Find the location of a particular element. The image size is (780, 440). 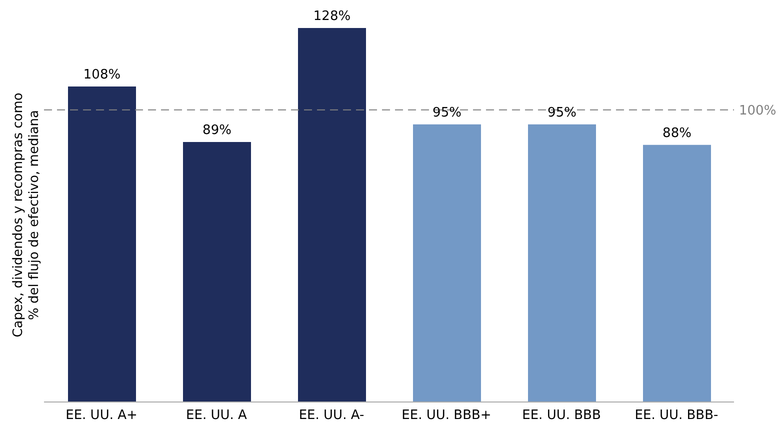

data-label: 89% is located at coordinates (217, 130).